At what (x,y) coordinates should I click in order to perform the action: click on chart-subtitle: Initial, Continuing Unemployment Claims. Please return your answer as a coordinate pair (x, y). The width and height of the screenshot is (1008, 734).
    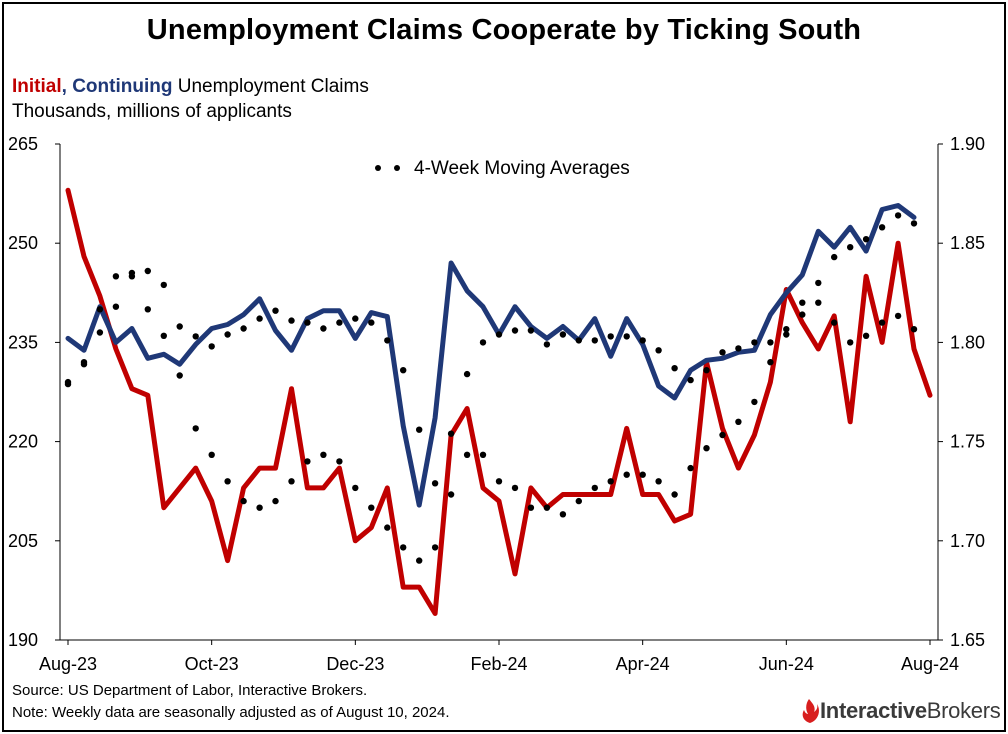
    Looking at the image, I should click on (190, 87).